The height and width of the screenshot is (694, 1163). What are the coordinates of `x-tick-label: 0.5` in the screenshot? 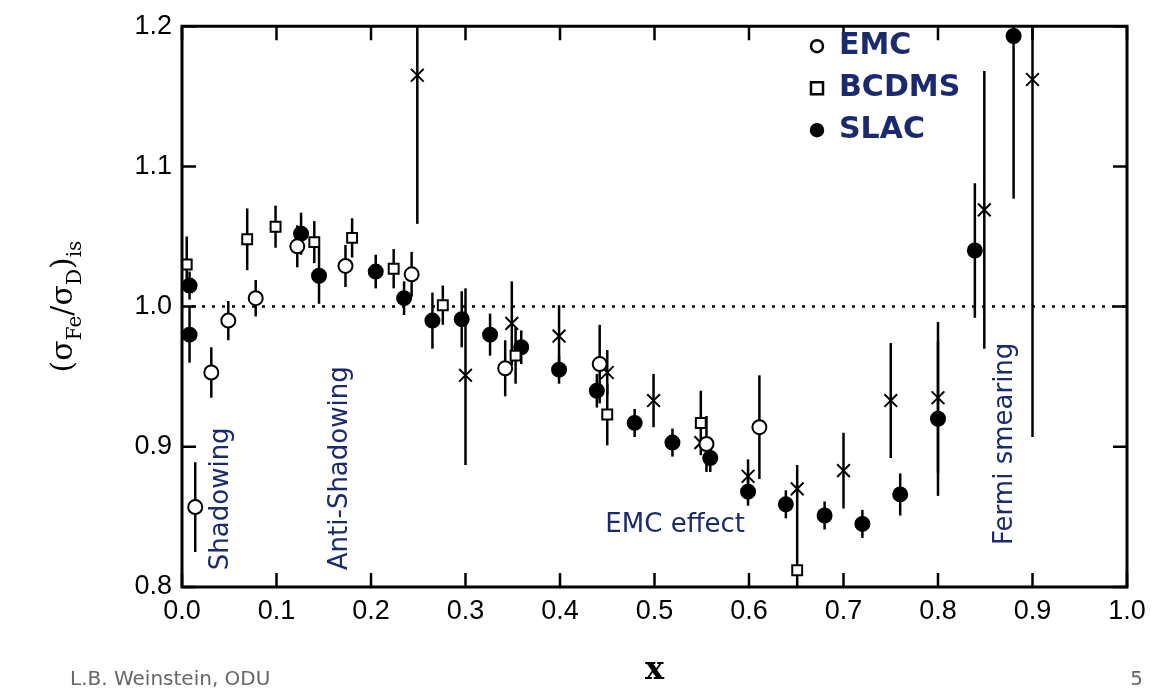 It's located at (654, 609).